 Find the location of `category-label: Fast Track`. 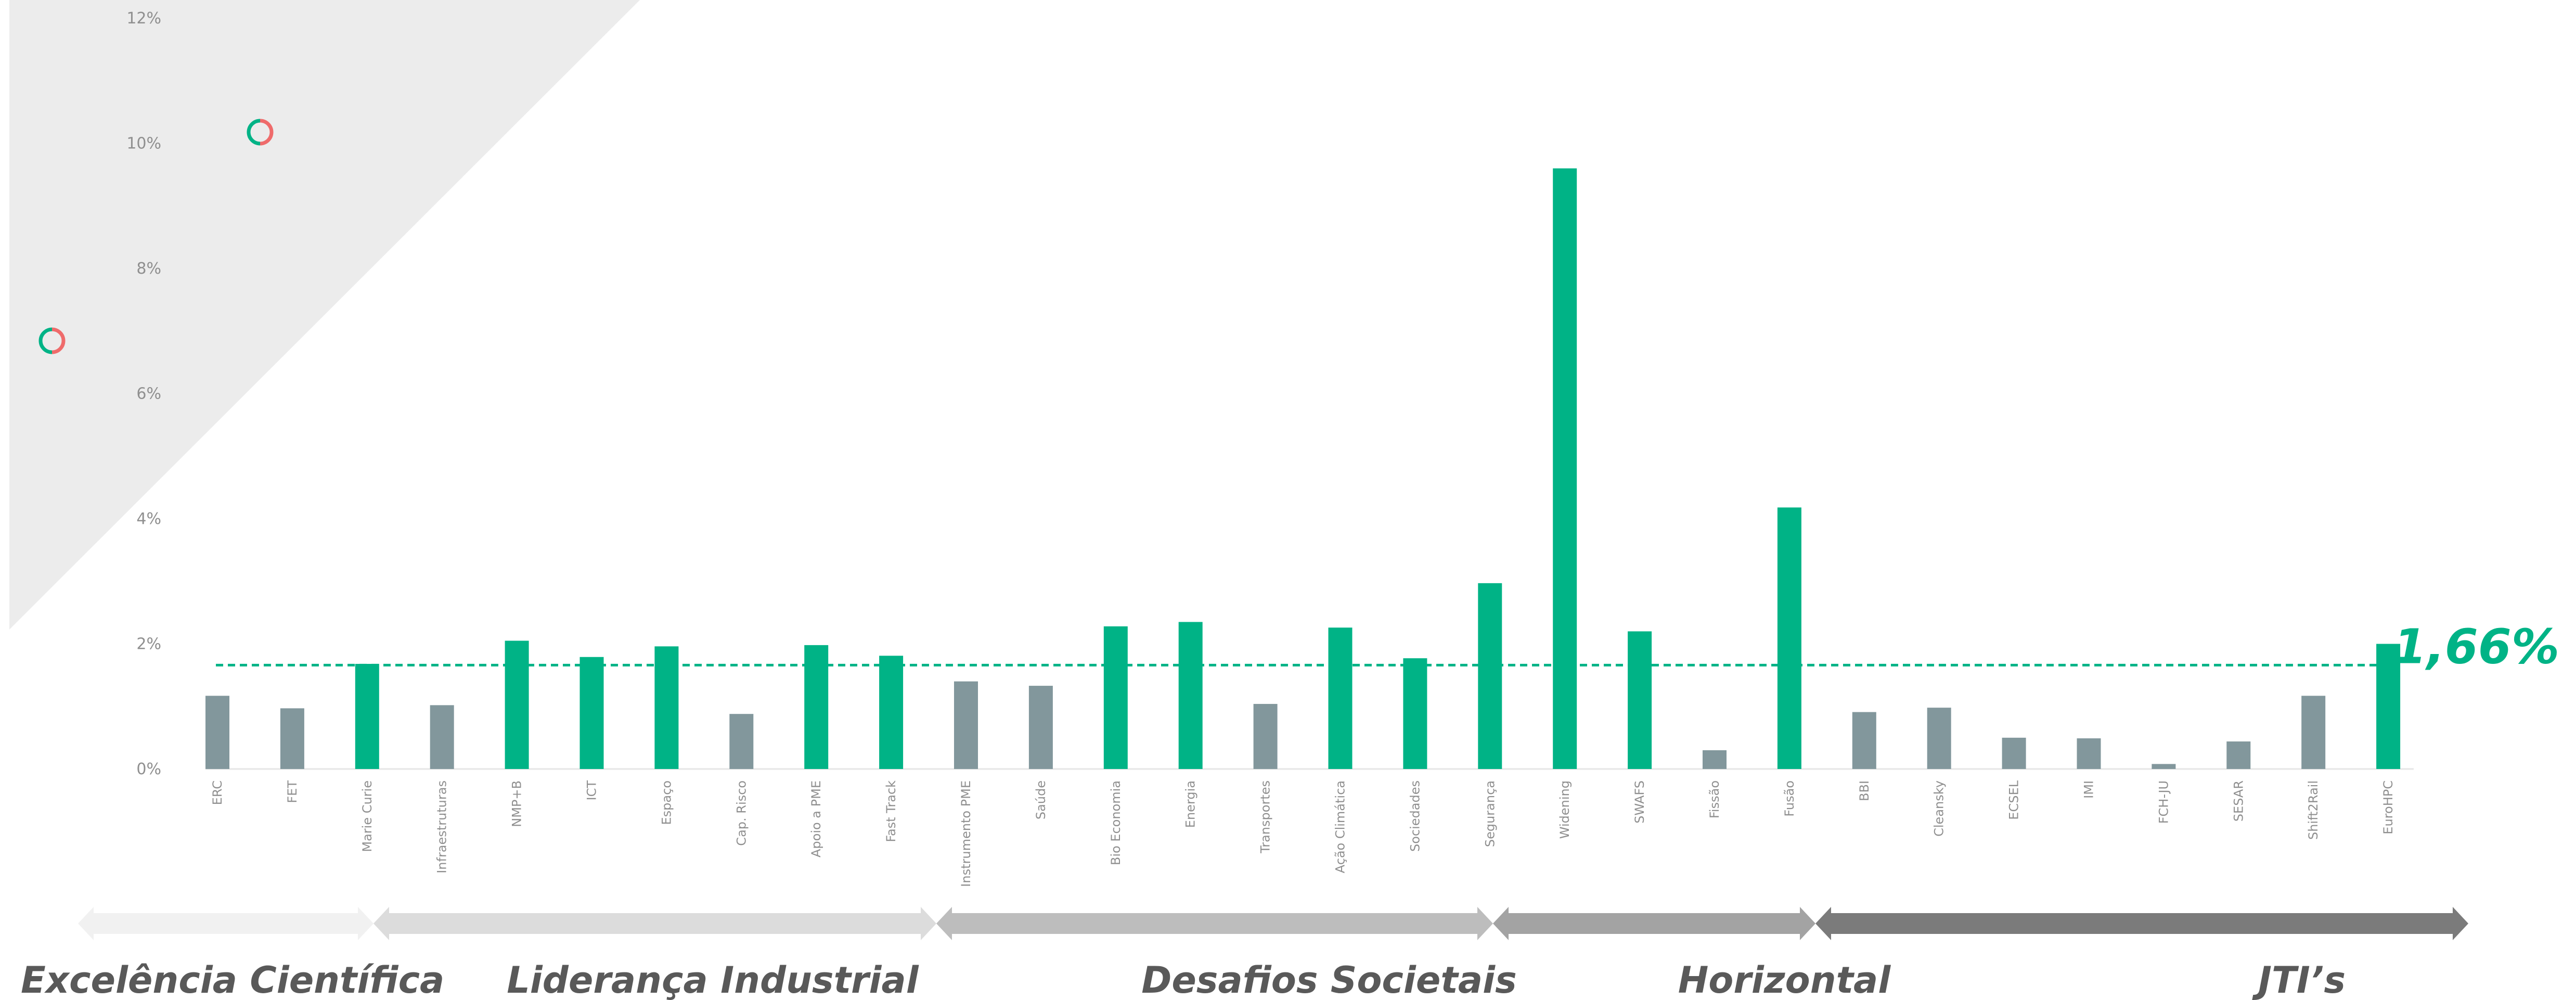

category-label: Fast Track is located at coordinates (891, 811).